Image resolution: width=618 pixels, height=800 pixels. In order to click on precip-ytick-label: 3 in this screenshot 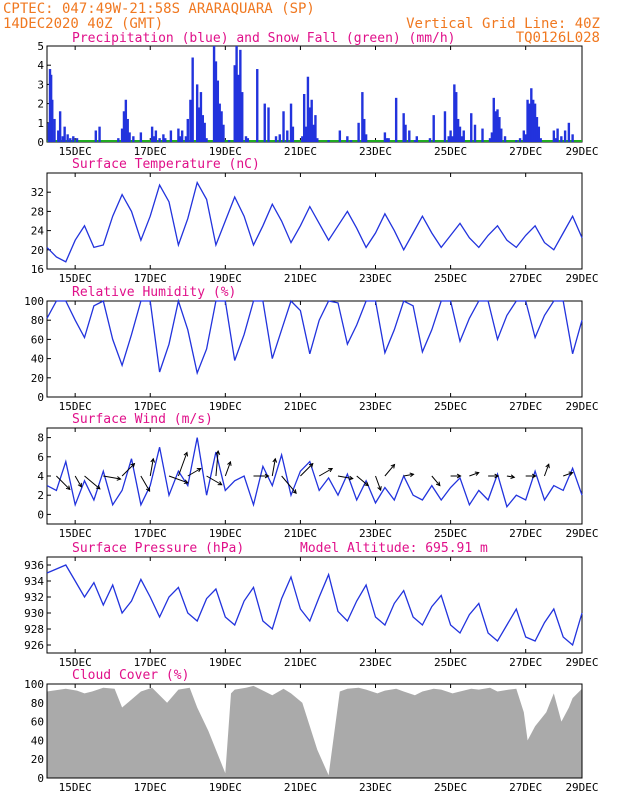, I will do `click(40, 84)`.